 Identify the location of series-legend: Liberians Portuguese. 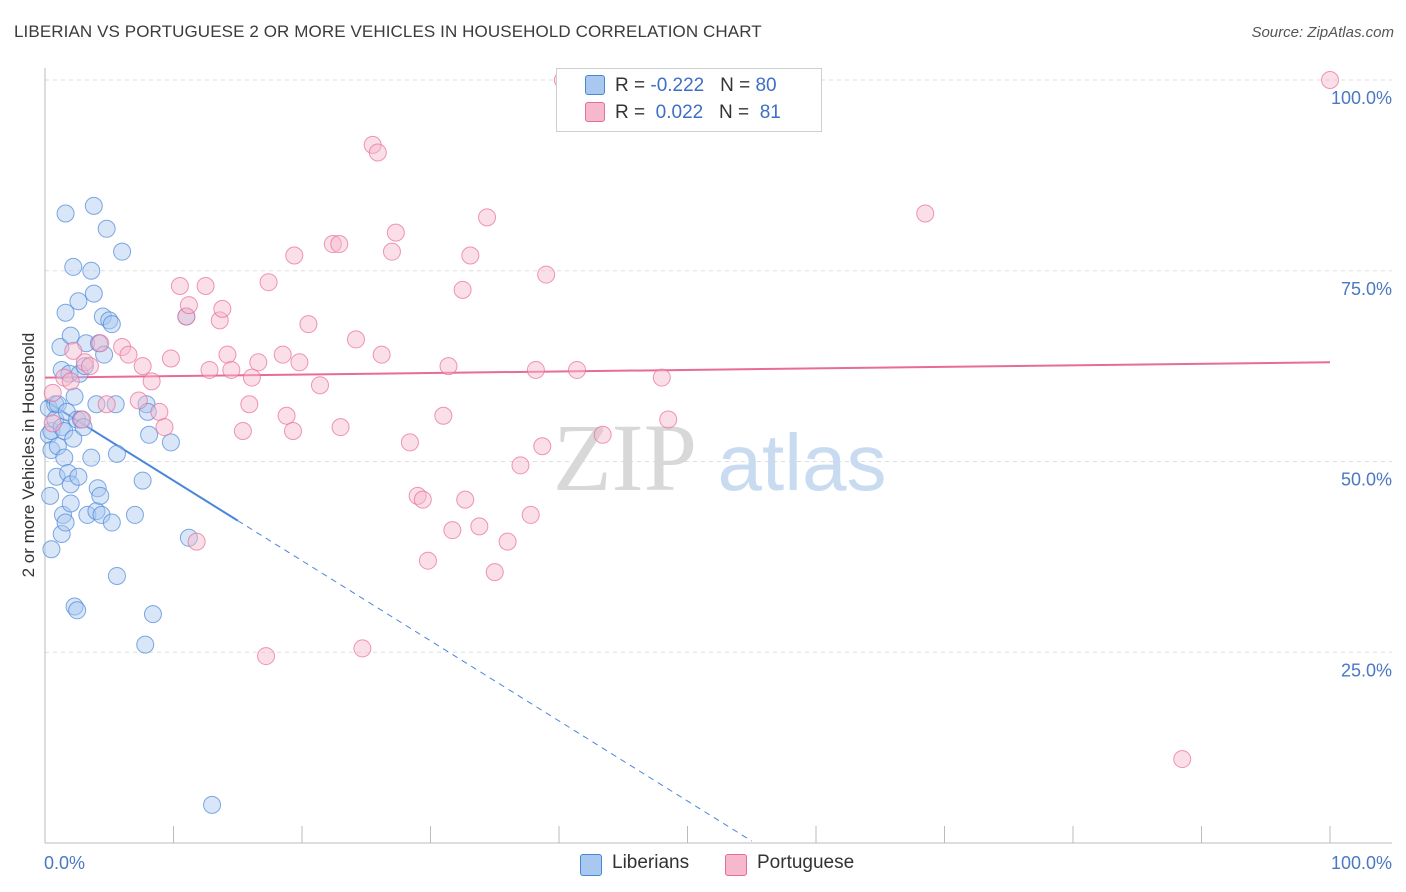
(703, 865).